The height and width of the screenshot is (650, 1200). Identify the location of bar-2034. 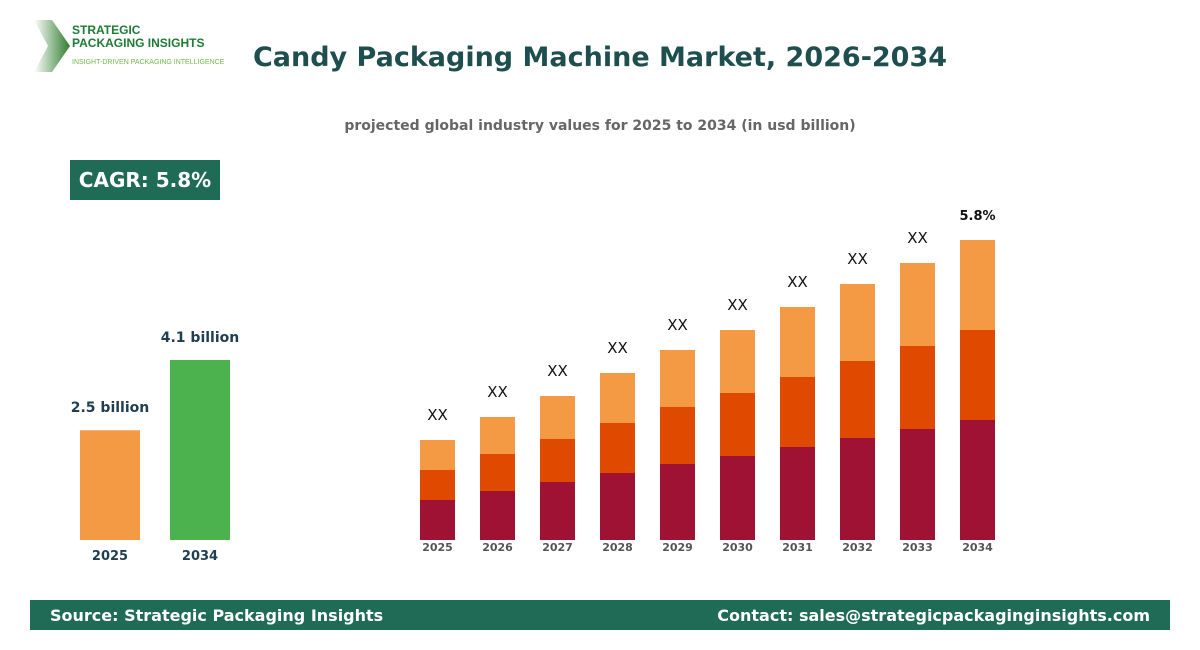
(200, 450).